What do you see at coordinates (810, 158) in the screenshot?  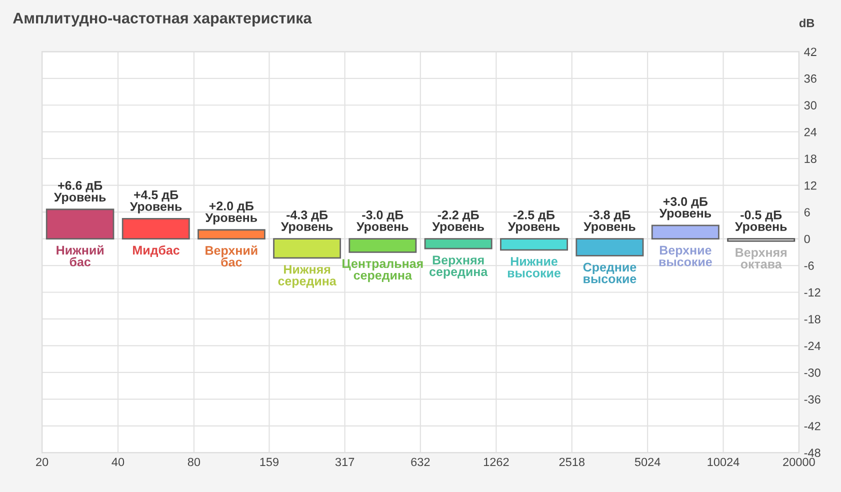 I see `y-tick-label: 18` at bounding box center [810, 158].